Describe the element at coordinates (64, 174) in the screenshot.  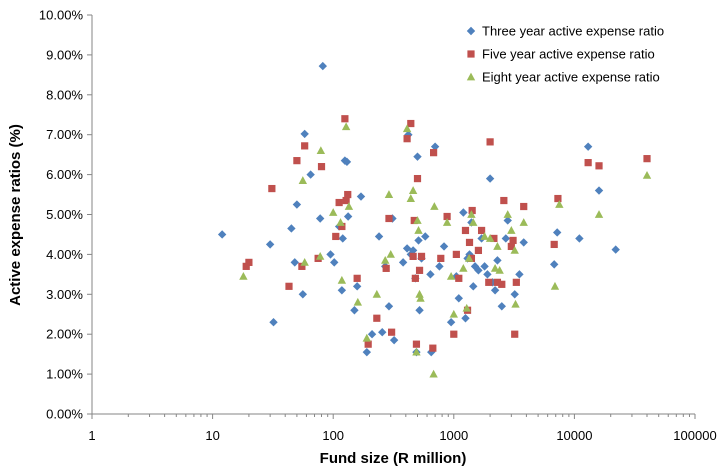
I see `y-tick-label: 6.00%` at that location.